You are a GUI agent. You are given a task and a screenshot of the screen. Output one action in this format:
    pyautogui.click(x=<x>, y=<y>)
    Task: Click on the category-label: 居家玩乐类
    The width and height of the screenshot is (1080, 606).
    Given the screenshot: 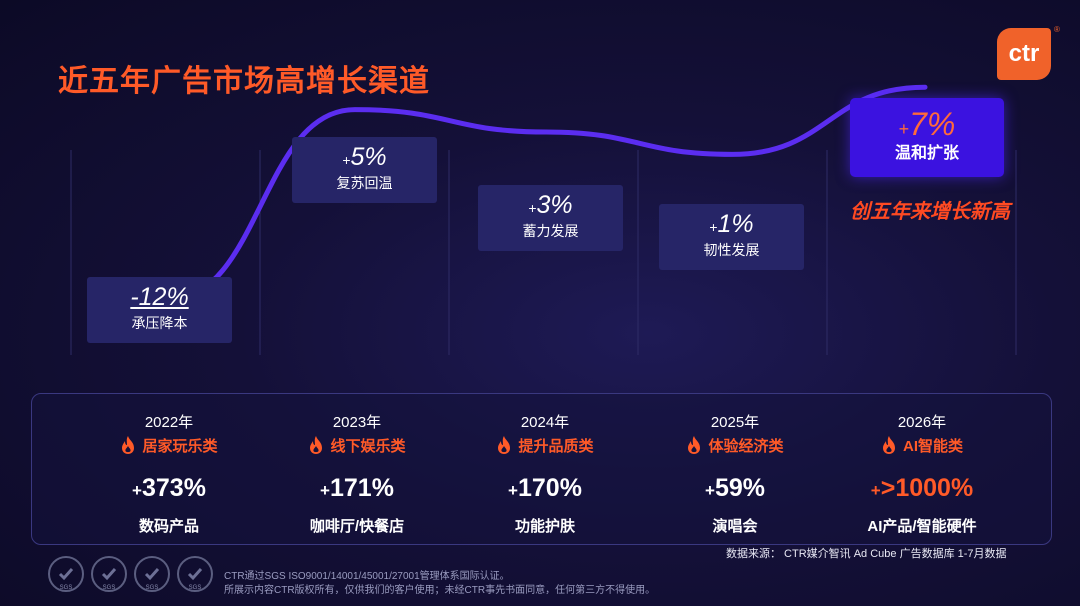 What is the action you would take?
    pyautogui.click(x=180, y=446)
    